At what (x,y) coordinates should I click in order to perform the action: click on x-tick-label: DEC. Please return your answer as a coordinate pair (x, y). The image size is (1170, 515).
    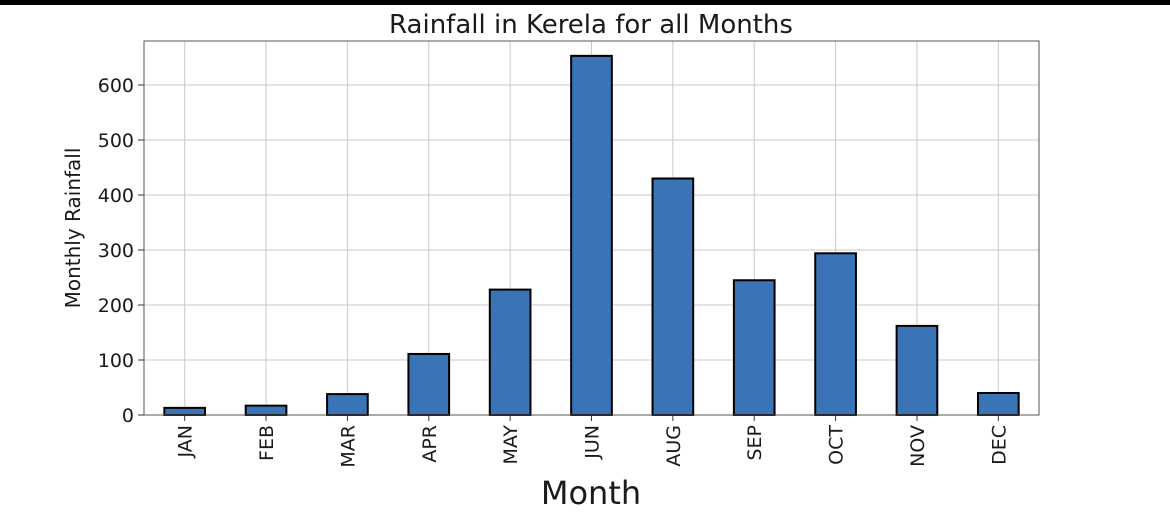
    Looking at the image, I should click on (999, 445).